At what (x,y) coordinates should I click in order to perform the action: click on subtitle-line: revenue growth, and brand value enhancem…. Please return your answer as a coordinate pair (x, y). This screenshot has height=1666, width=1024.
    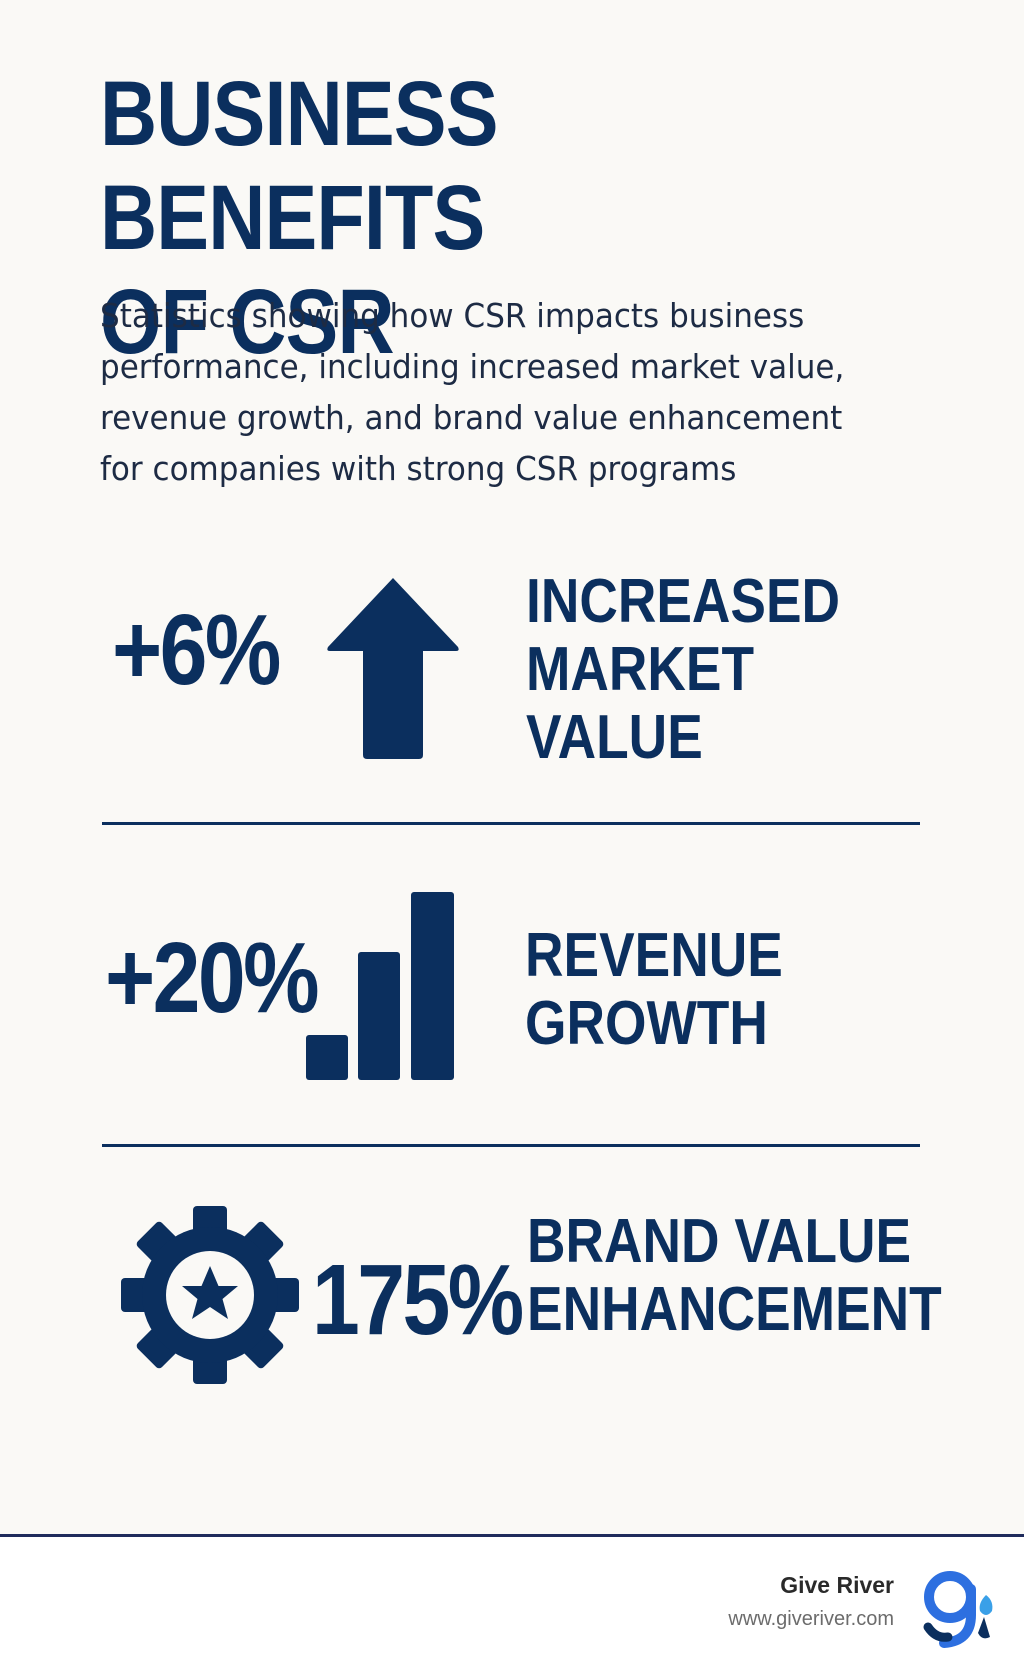
    Looking at the image, I should click on (471, 417).